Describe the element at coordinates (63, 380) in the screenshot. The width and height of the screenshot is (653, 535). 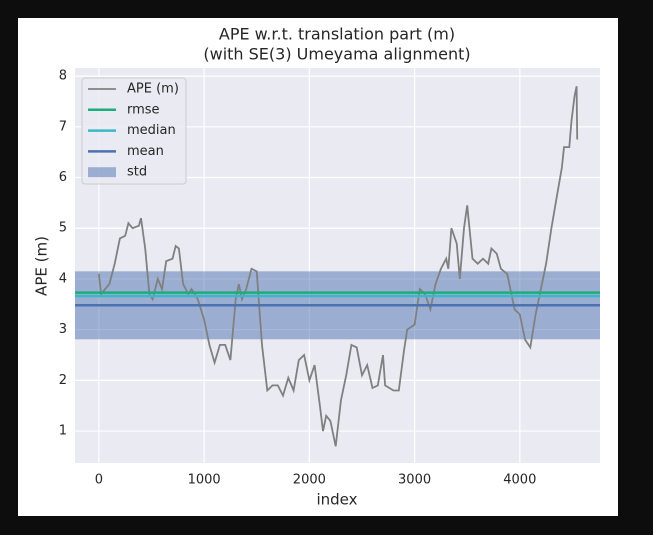
I see `y-tick-label: 2` at that location.